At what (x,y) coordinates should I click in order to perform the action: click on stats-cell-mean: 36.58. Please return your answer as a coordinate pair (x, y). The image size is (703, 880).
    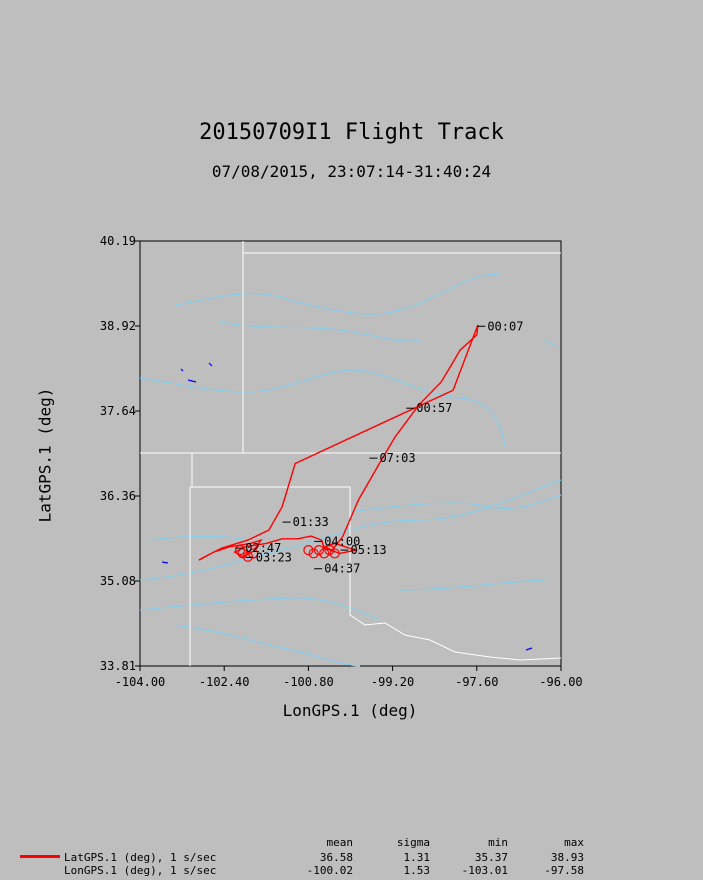
    Looking at the image, I should click on (336, 857).